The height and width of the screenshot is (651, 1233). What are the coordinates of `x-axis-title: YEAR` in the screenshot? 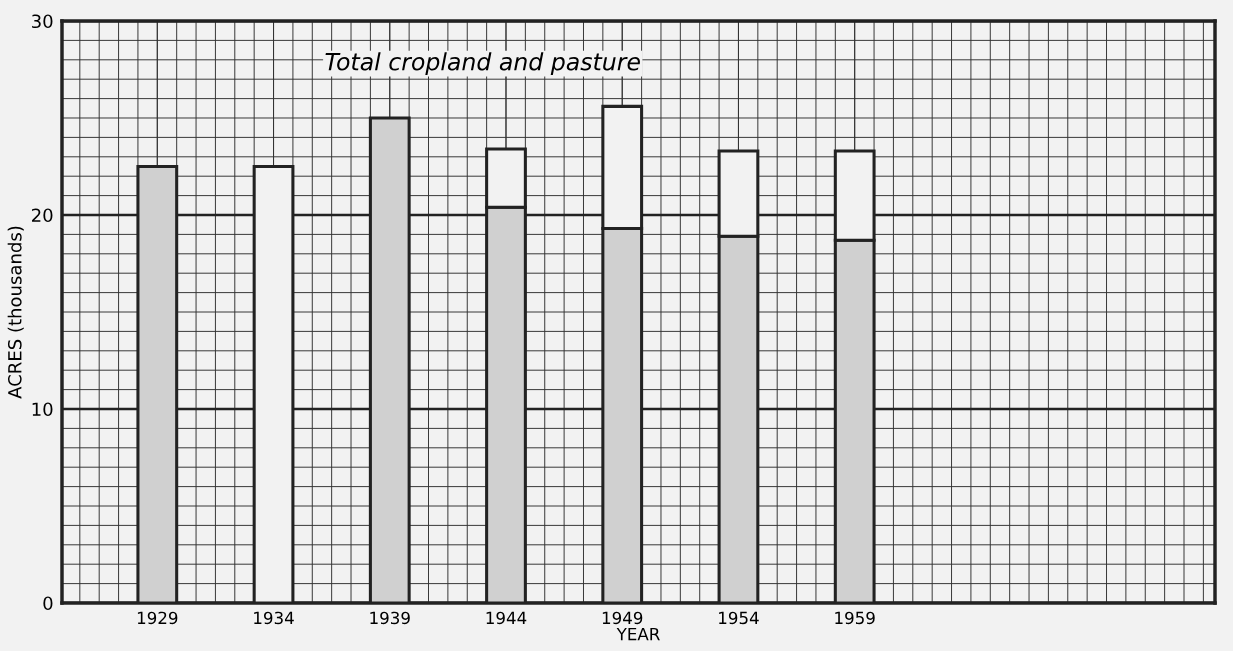 It's located at (638, 634).